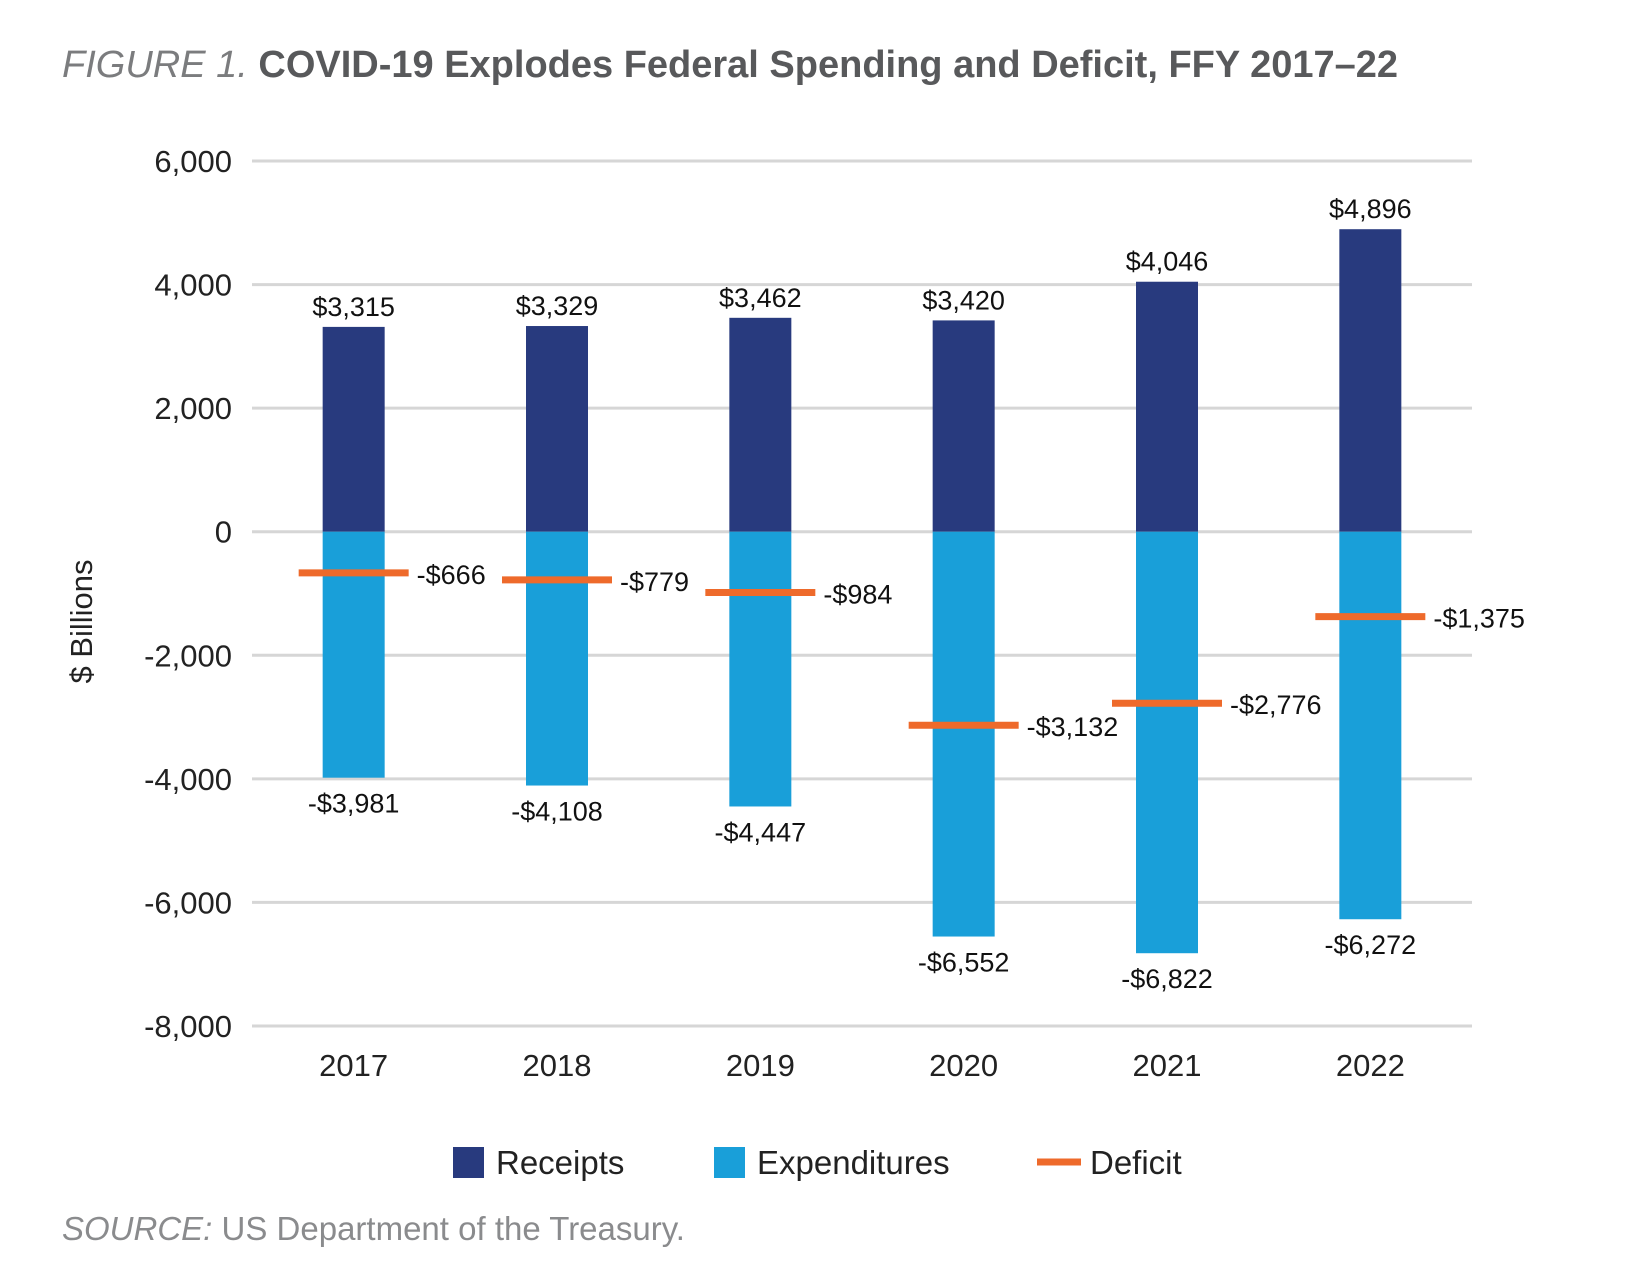 This screenshot has width=1637, height=1273. Describe the element at coordinates (857, 595) in the screenshot. I see `deficit-value-label: -$984` at that location.